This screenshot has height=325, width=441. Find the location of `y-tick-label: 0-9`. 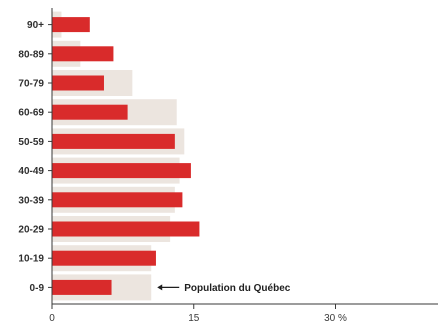

y-tick-label: 0-9 is located at coordinates (37, 288).